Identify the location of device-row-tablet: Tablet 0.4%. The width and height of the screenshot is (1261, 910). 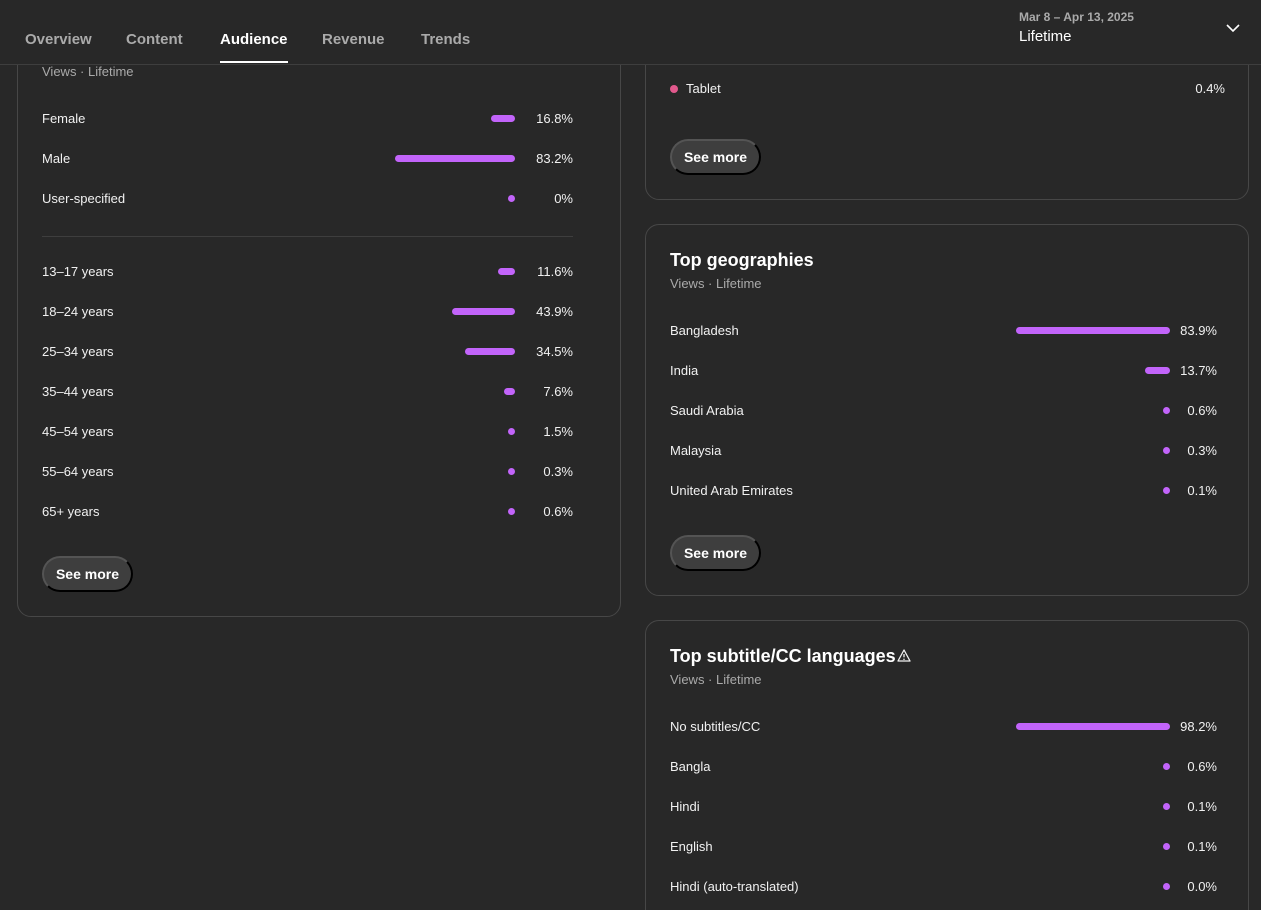
(947, 89).